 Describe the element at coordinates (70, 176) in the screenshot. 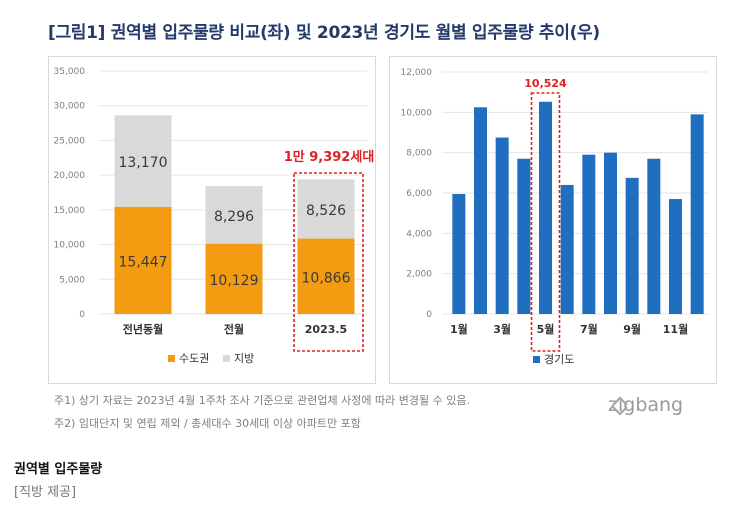

I see `y-tick-label: 20,000` at that location.